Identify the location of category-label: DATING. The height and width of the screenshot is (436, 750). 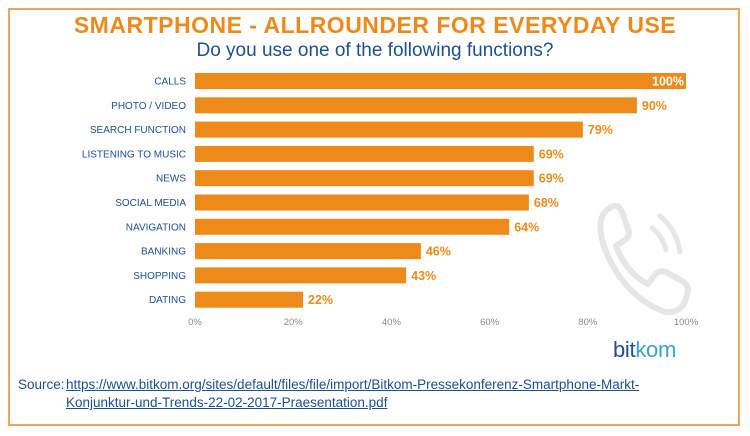
(167, 300).